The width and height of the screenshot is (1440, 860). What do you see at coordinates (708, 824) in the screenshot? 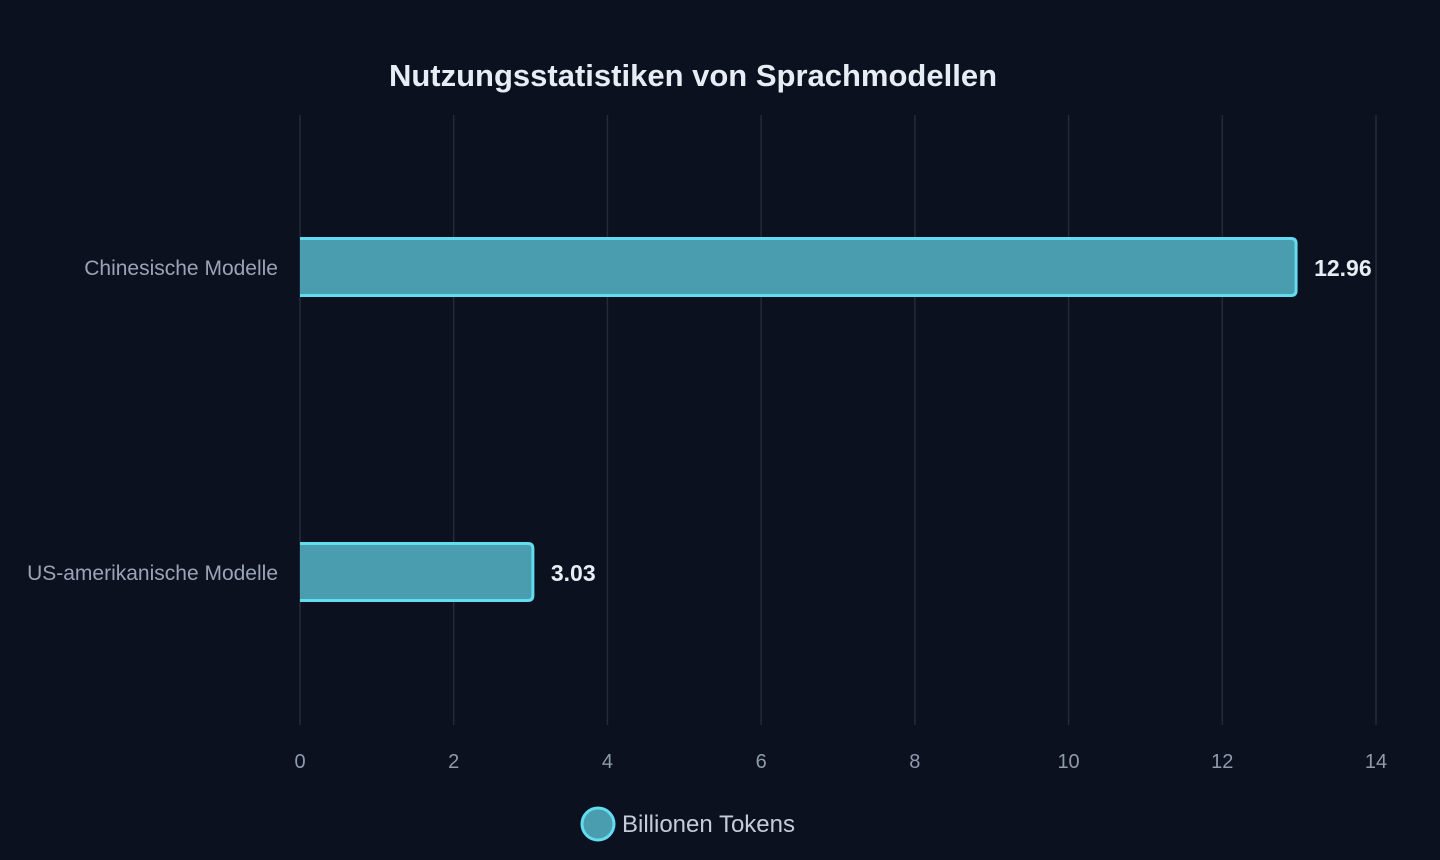
I see `legend-label: Billionen Tokens` at bounding box center [708, 824].